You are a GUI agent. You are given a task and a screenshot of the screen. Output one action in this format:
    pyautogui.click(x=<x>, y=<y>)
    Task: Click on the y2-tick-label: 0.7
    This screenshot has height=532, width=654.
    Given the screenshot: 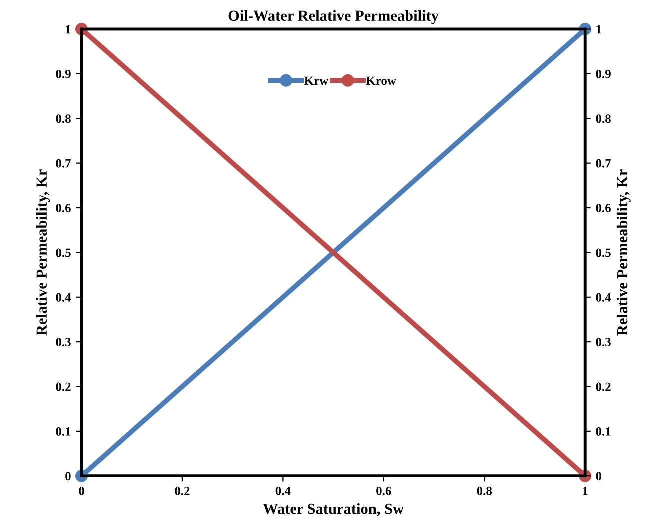 What is the action you would take?
    pyautogui.click(x=604, y=163)
    